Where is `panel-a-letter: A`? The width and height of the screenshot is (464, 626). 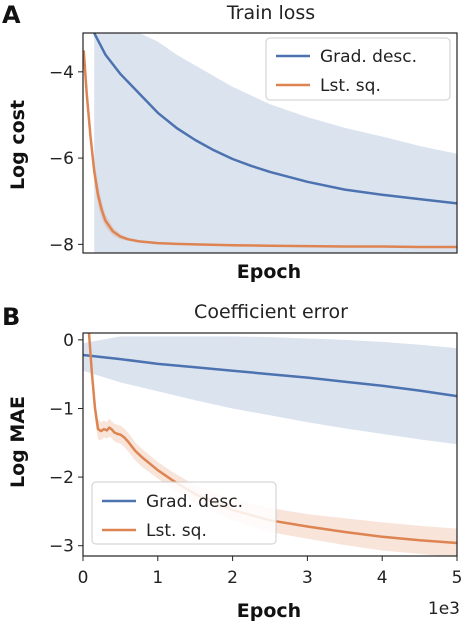
panel-a-letter: A is located at coordinates (11, 15).